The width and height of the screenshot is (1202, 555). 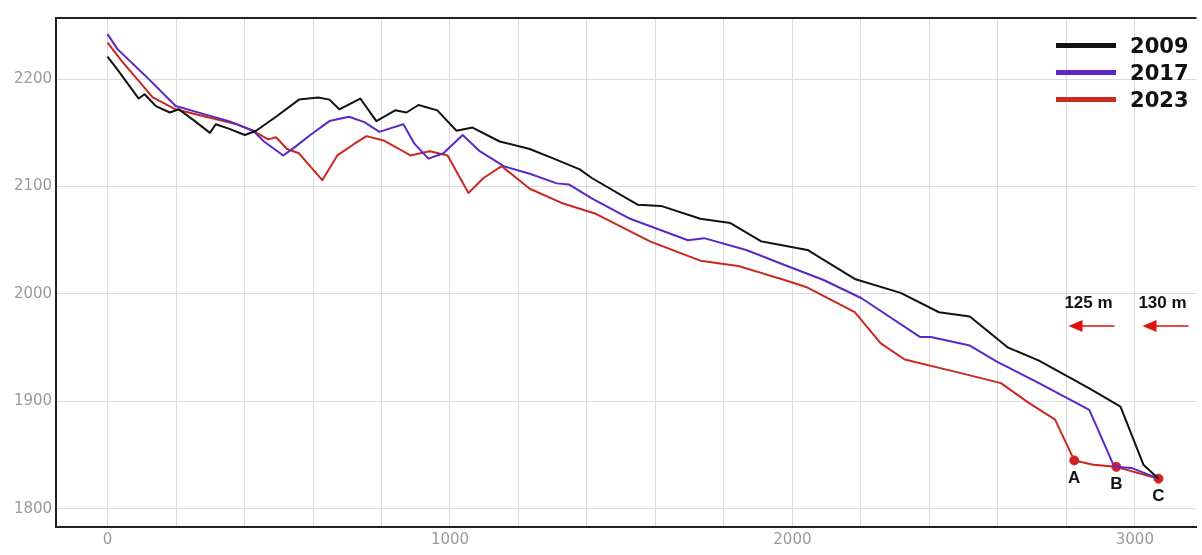 What do you see at coordinates (1074, 477) in the screenshot?
I see `annotation: A` at bounding box center [1074, 477].